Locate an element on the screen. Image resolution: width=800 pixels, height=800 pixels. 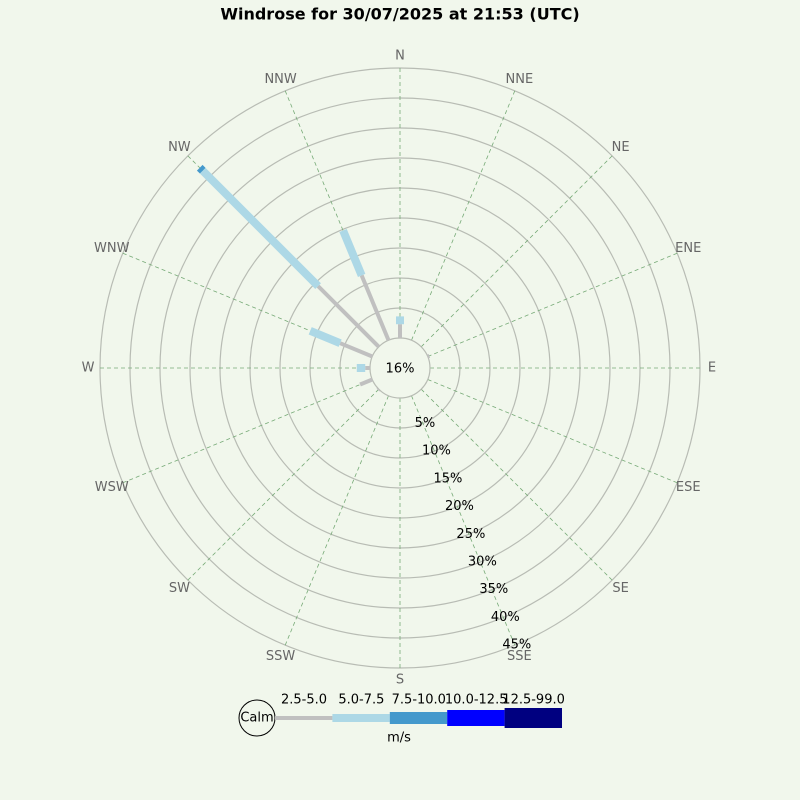
ring-label: 45% is located at coordinates (516, 645).